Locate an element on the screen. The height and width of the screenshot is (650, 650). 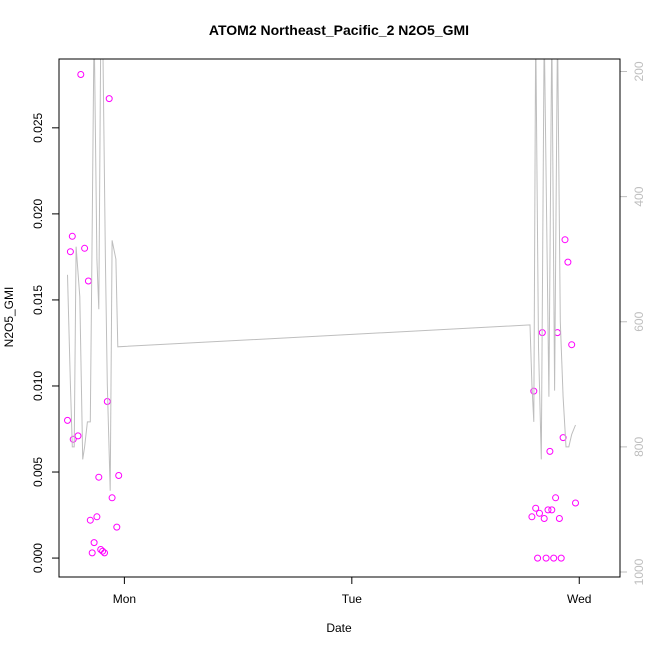
x-tick-label: Wed is located at coordinates (579, 599).